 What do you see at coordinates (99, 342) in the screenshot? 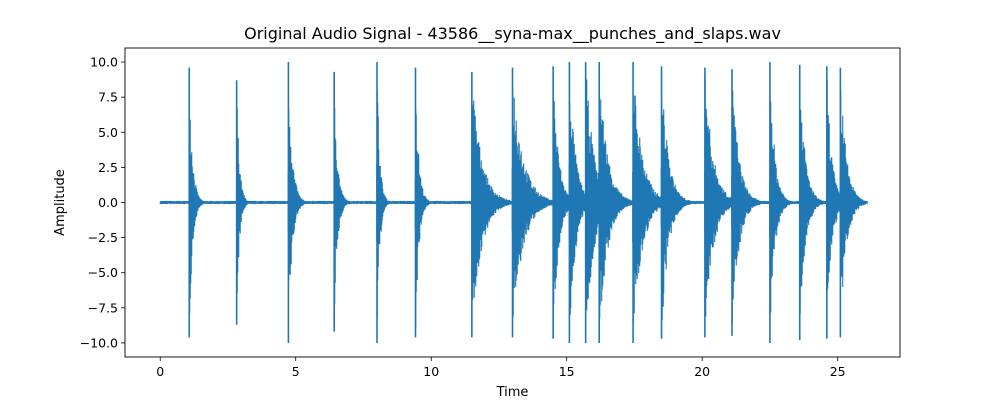
I see `y-tick-label: −10.0` at bounding box center [99, 342].